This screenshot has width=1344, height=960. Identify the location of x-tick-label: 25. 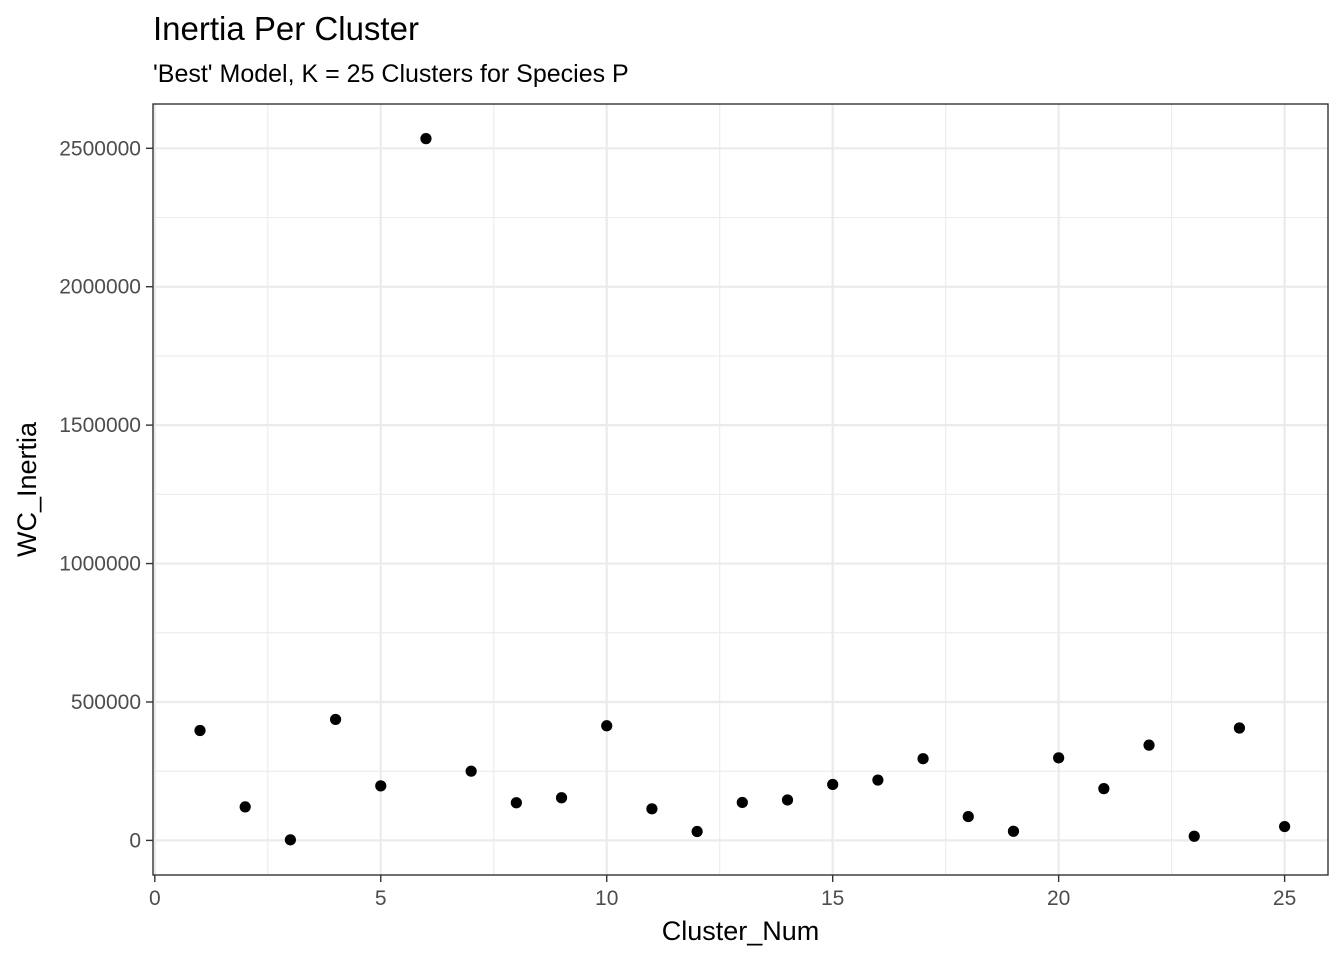
(1284, 898).